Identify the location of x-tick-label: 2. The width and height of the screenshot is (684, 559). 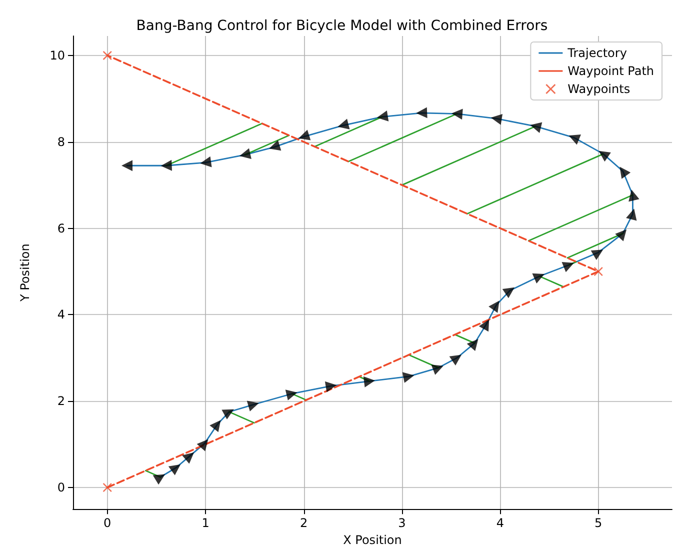
(304, 523).